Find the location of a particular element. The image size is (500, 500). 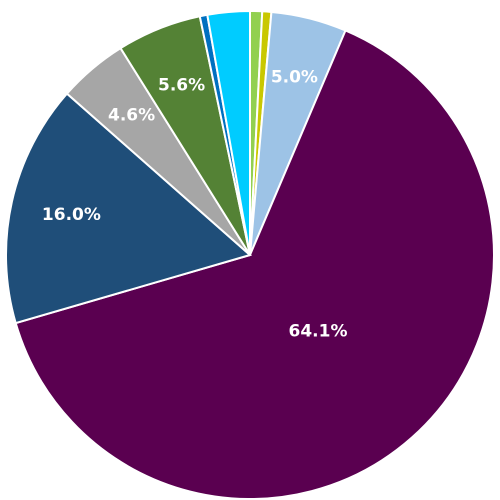

data-label: 64.1% is located at coordinates (318, 332).